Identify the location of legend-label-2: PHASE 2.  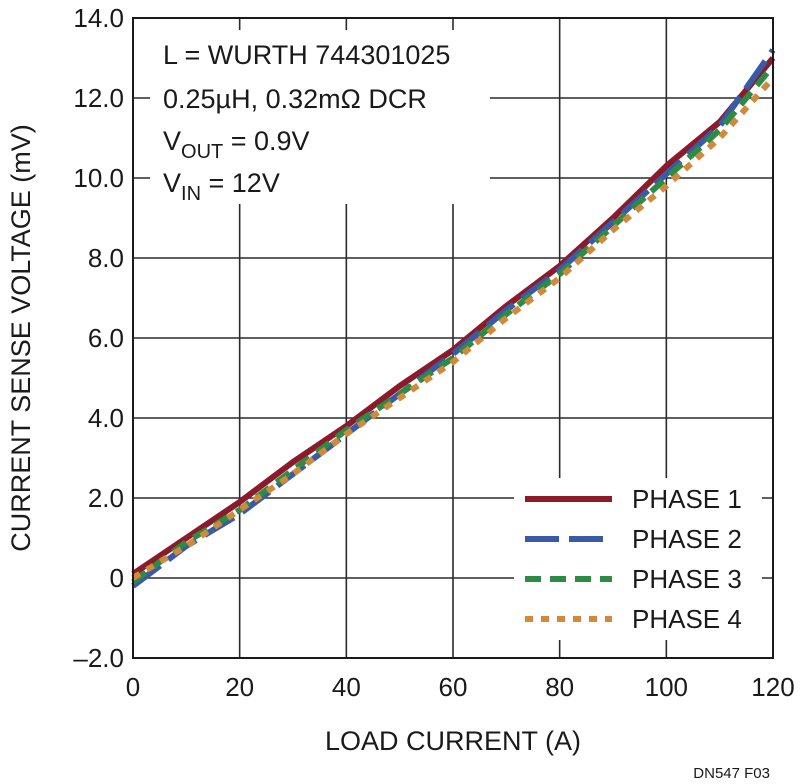
(687, 539).